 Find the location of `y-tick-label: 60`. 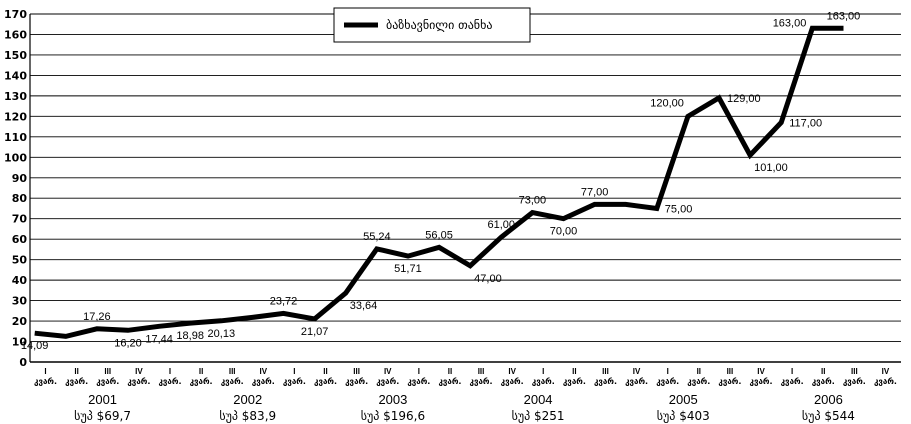

y-tick-label: 60 is located at coordinates (20, 239).